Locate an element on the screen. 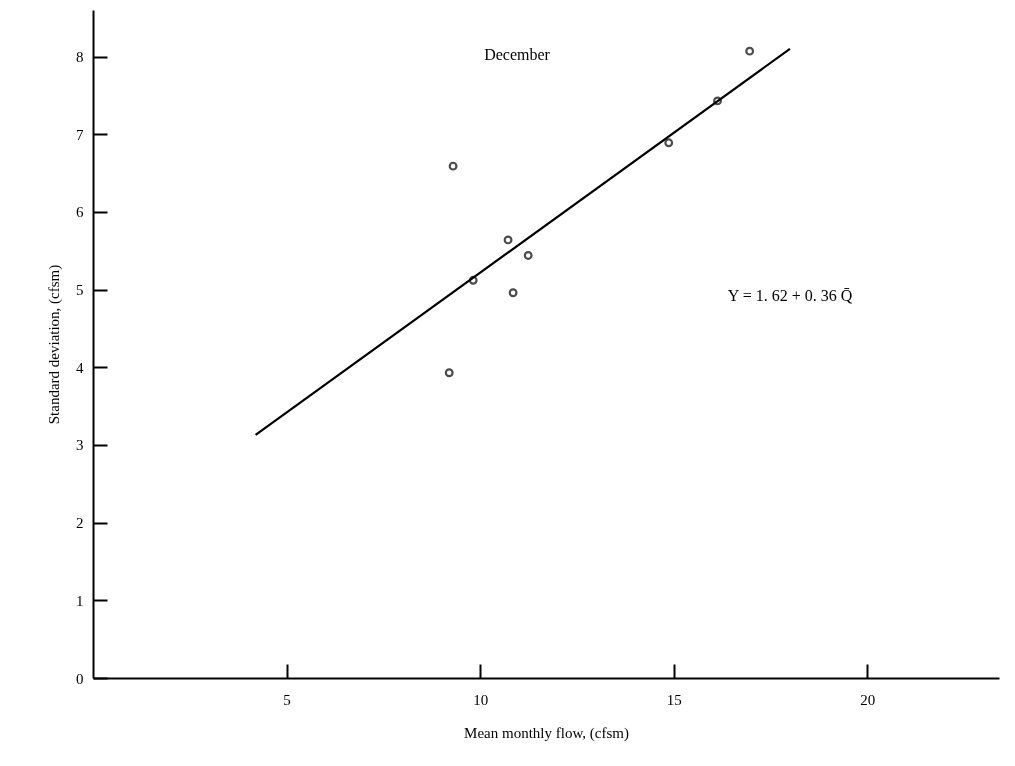  y-tick-label: 3 is located at coordinates (80, 445).